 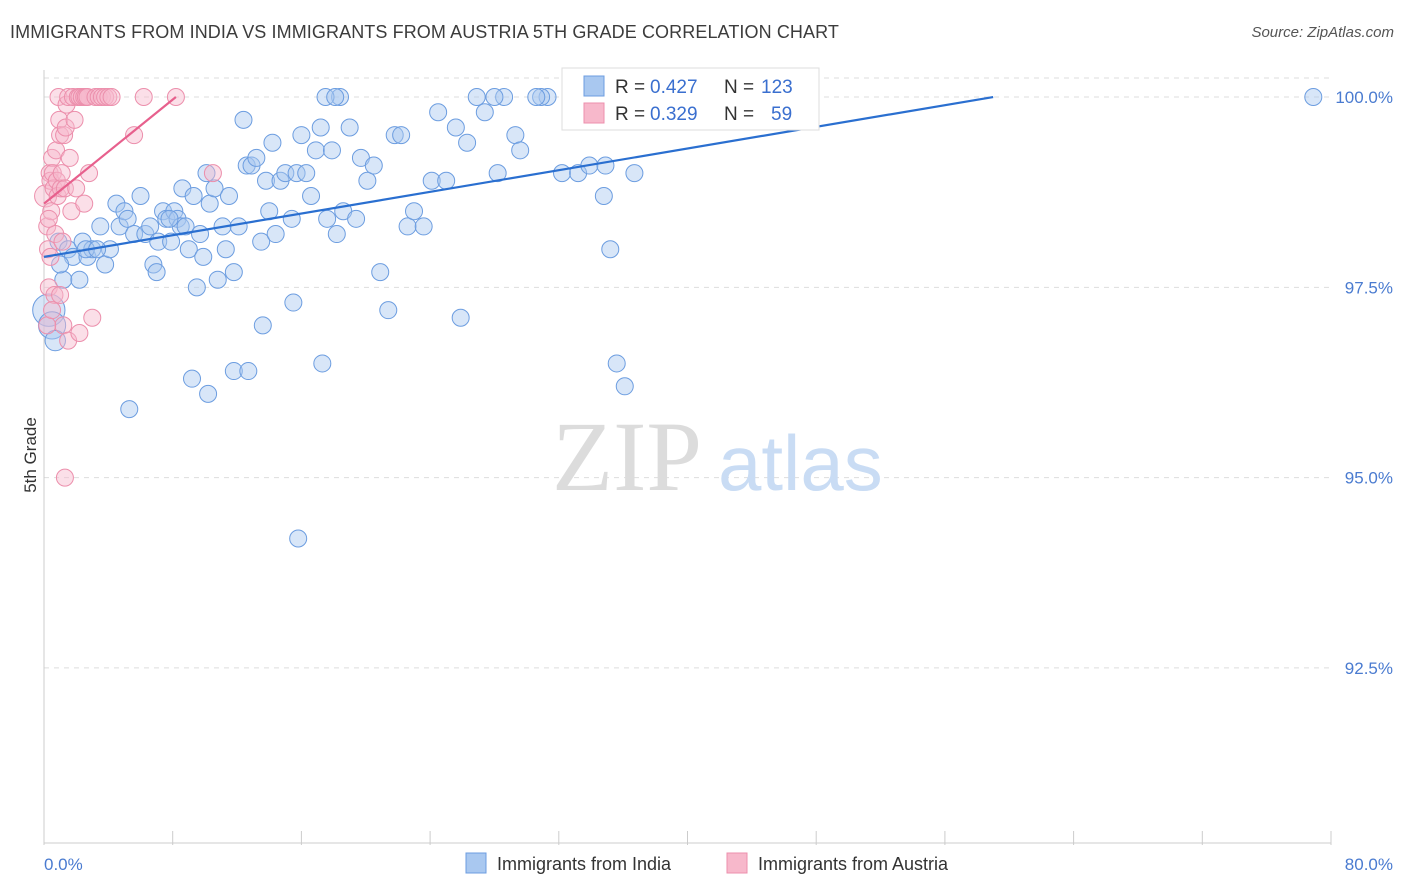 I want to click on y-axis-label: 5th Grade, so click(x=30, y=455).